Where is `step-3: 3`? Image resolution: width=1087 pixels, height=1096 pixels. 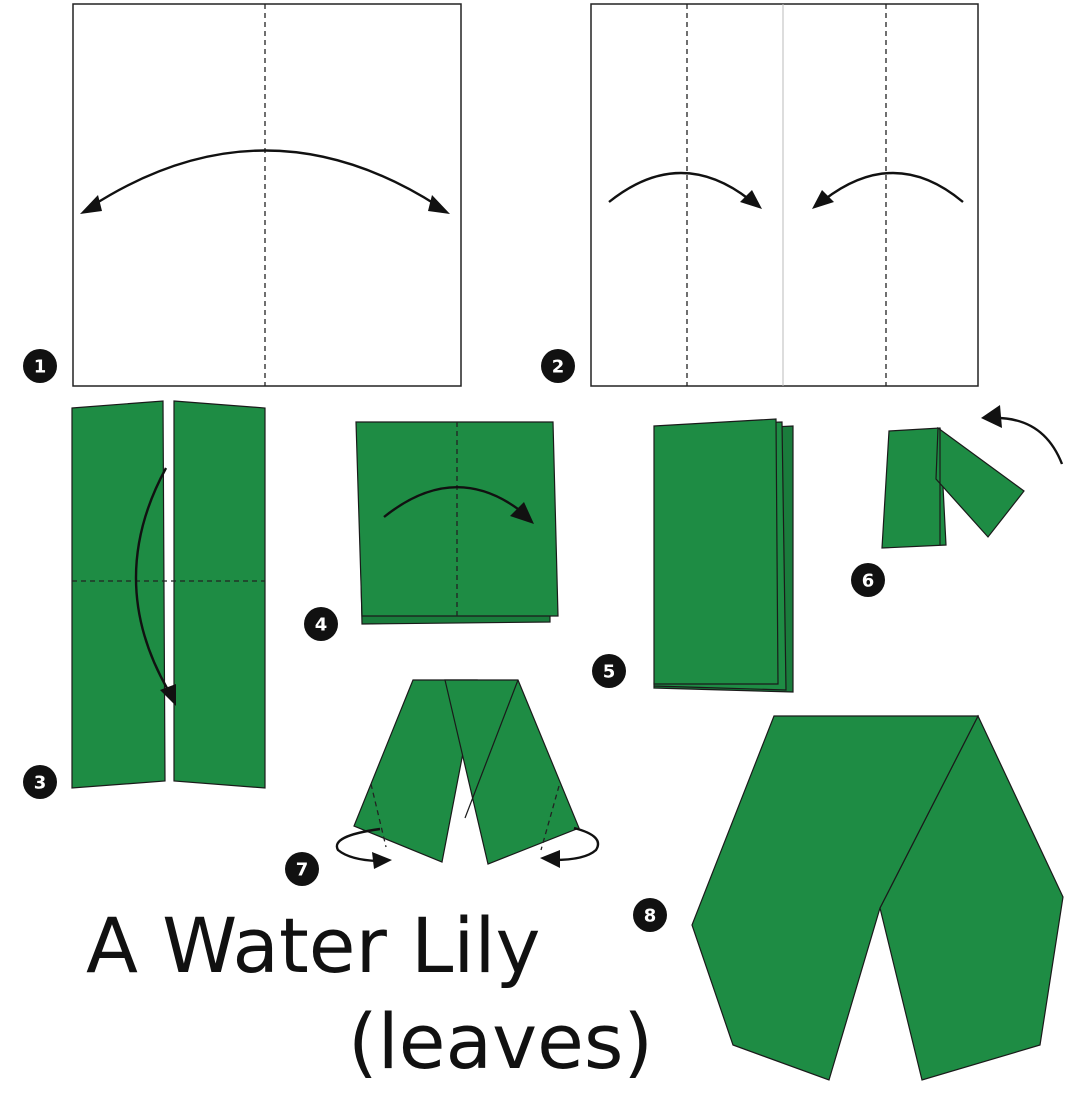
step-3: 3 is located at coordinates (144, 599).